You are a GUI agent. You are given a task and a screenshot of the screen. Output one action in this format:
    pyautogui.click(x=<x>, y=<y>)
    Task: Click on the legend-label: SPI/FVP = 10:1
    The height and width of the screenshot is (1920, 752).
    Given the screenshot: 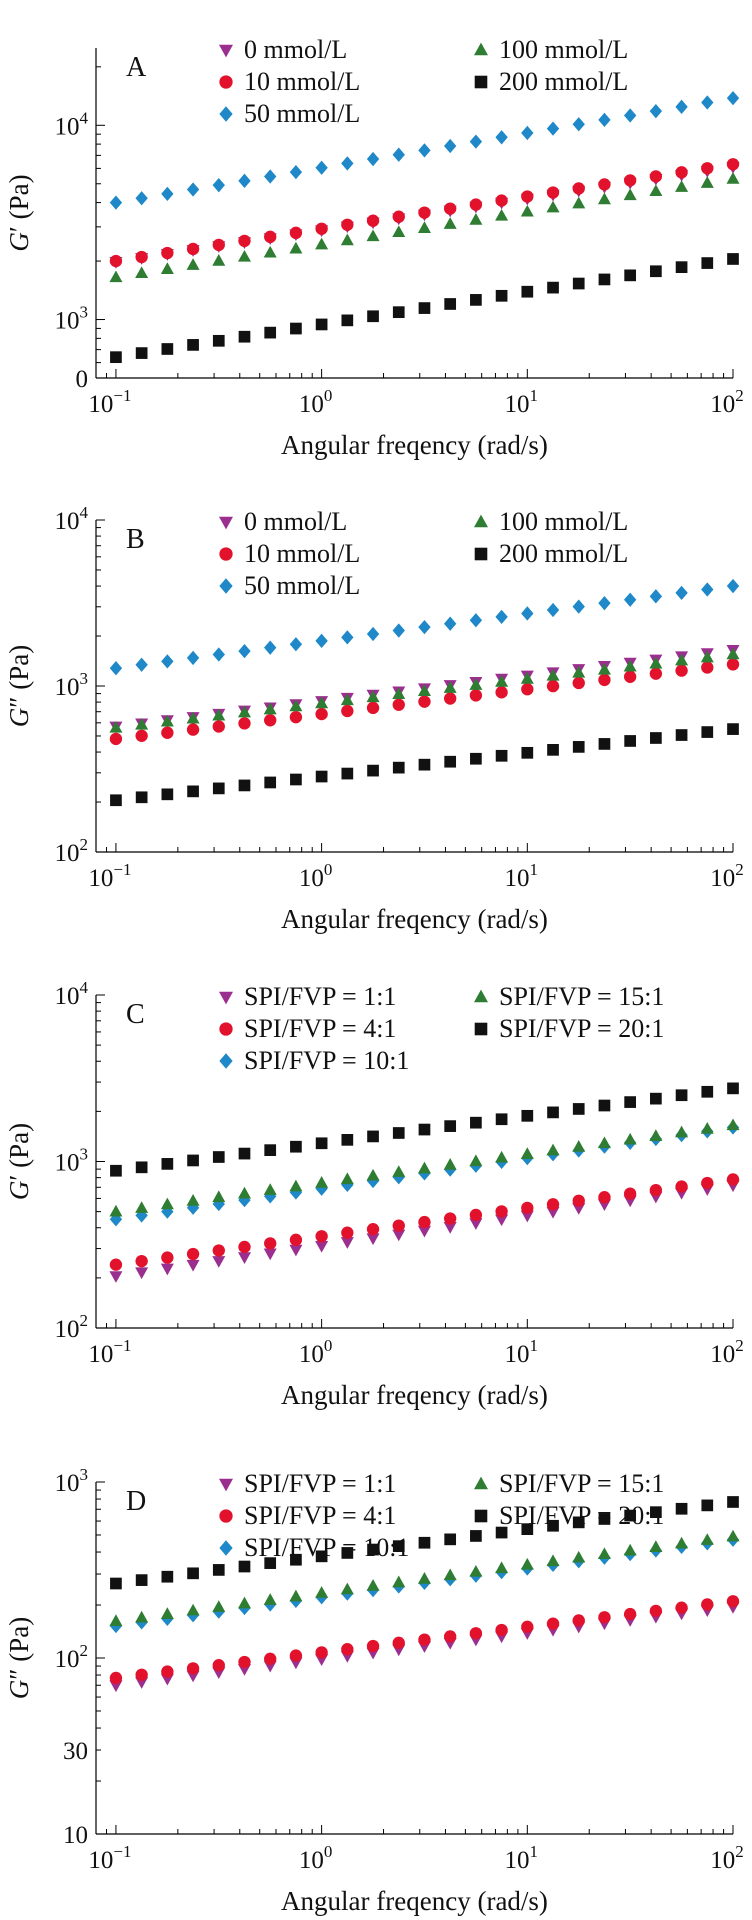 What is the action you would take?
    pyautogui.click(x=326, y=1060)
    